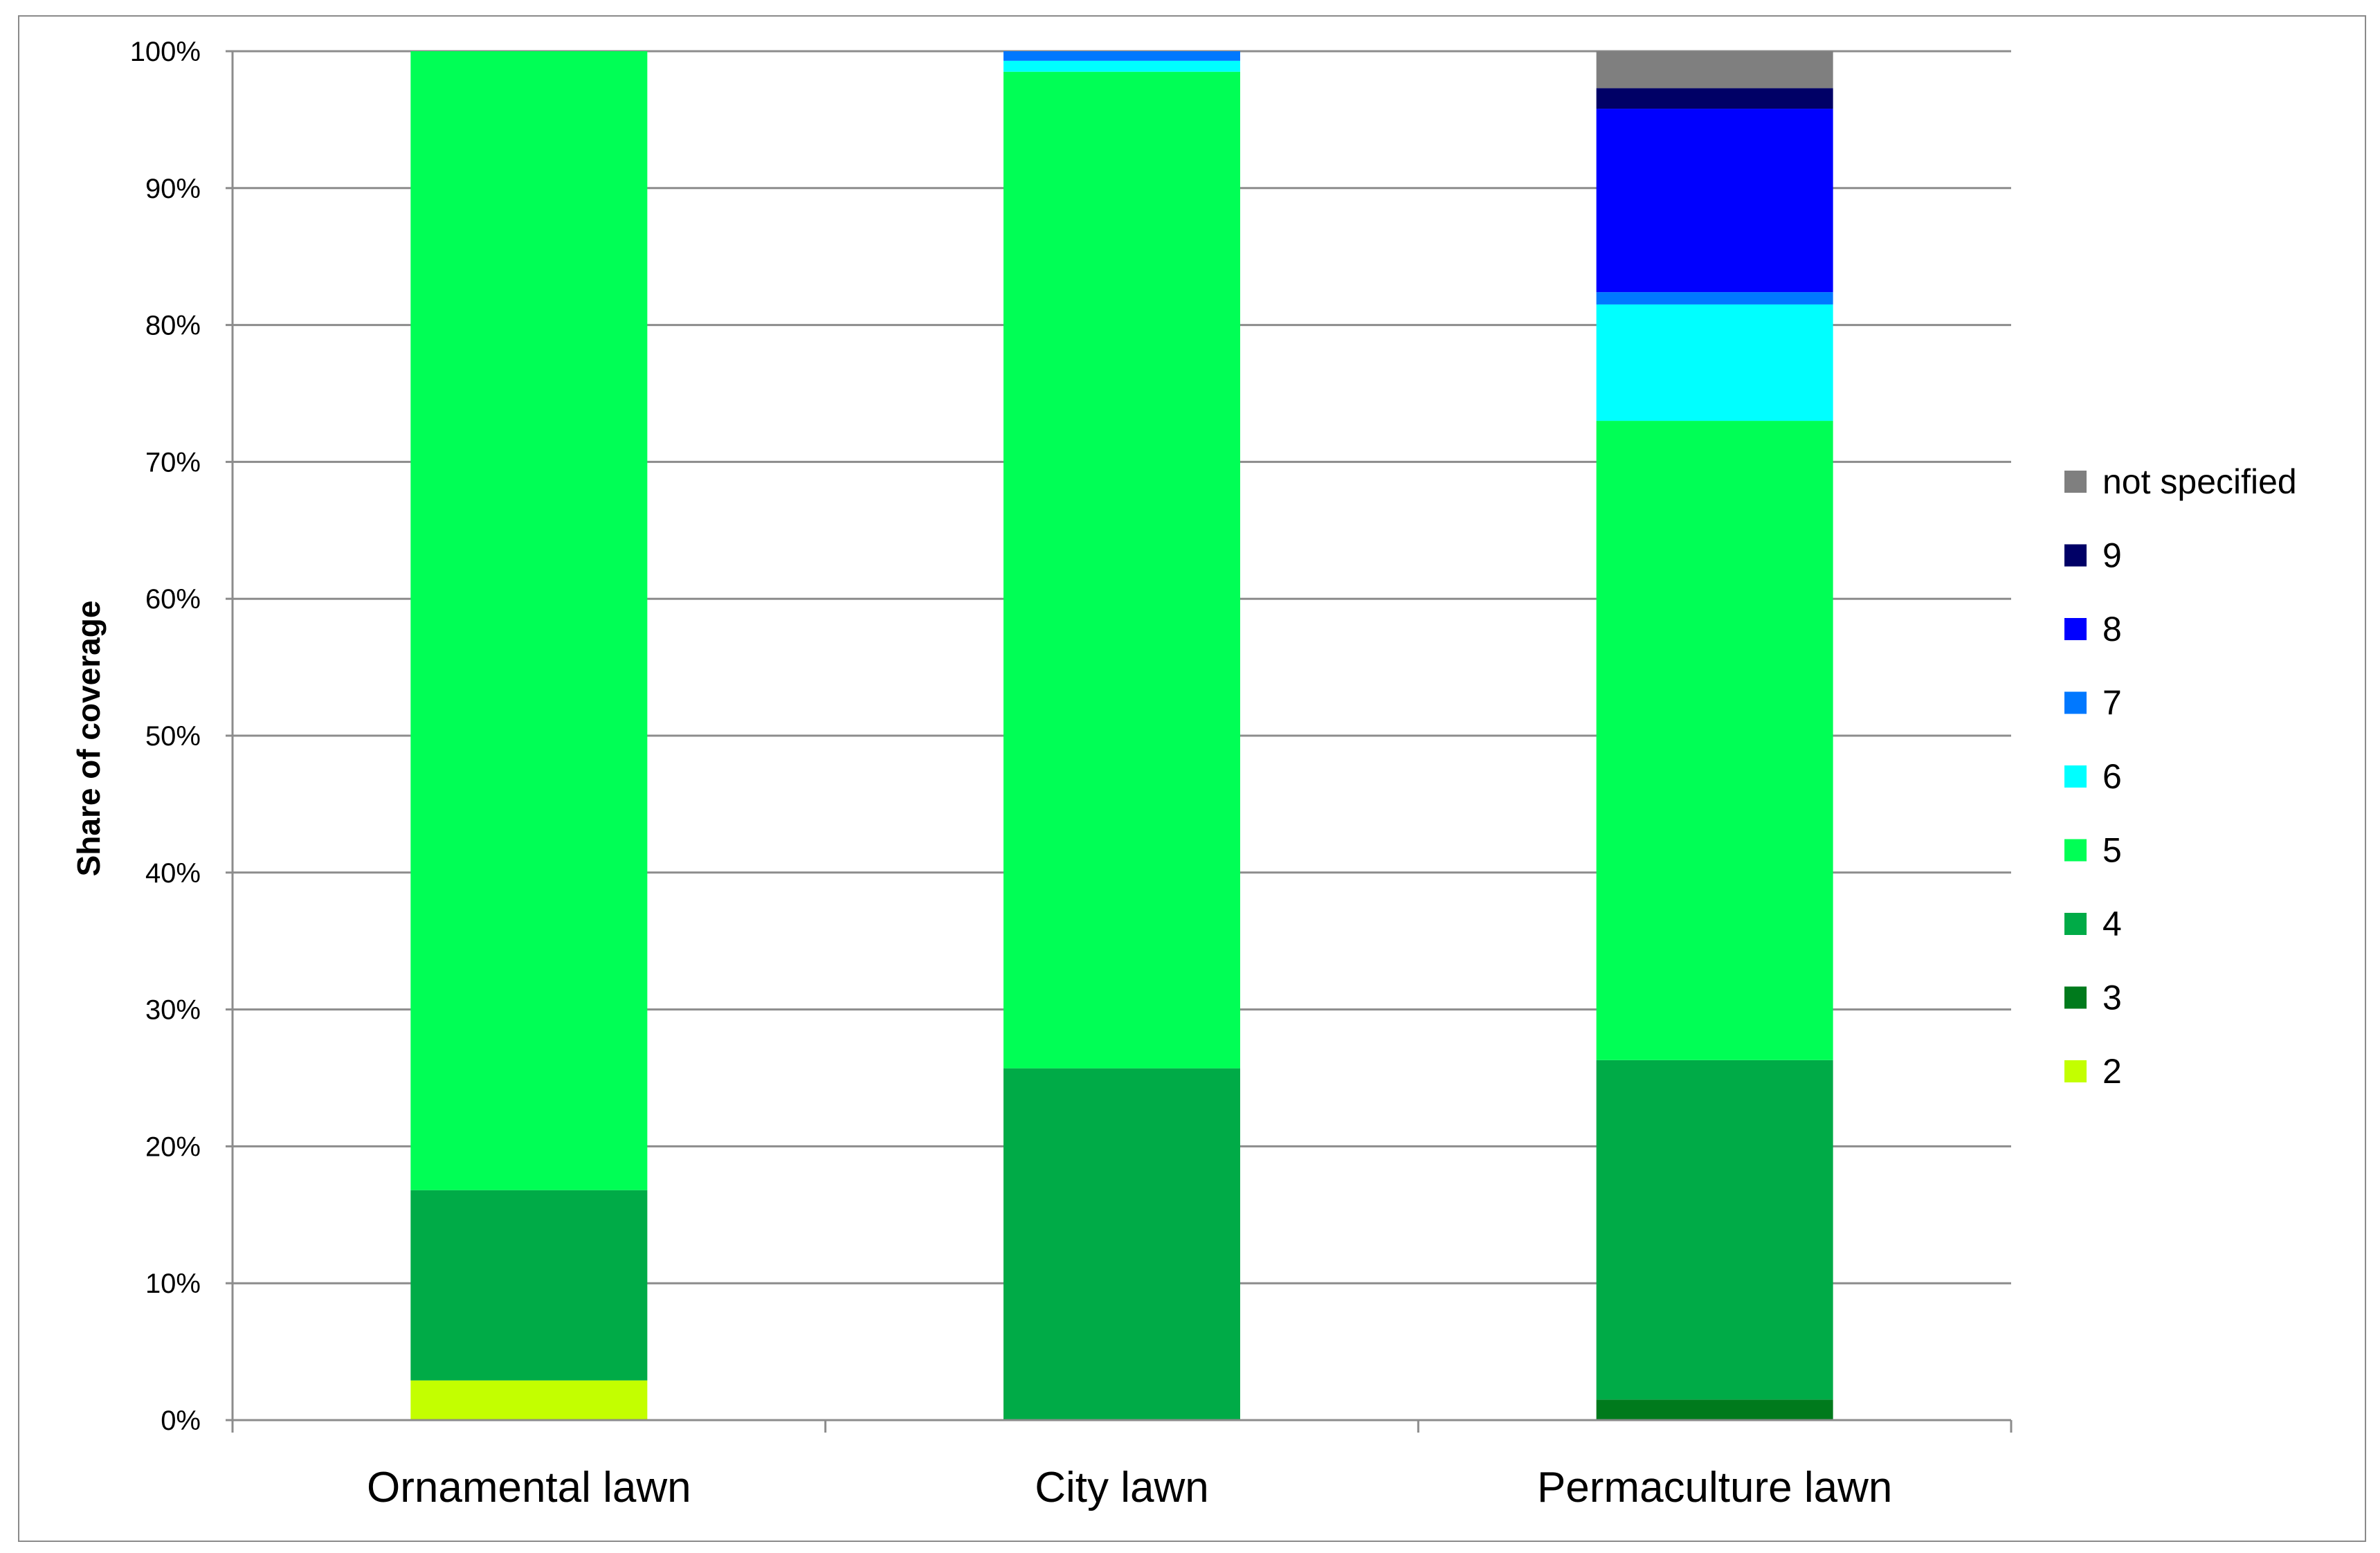 This screenshot has width=2380, height=1553. I want to click on y-tick-label: 0%, so click(181, 1421).